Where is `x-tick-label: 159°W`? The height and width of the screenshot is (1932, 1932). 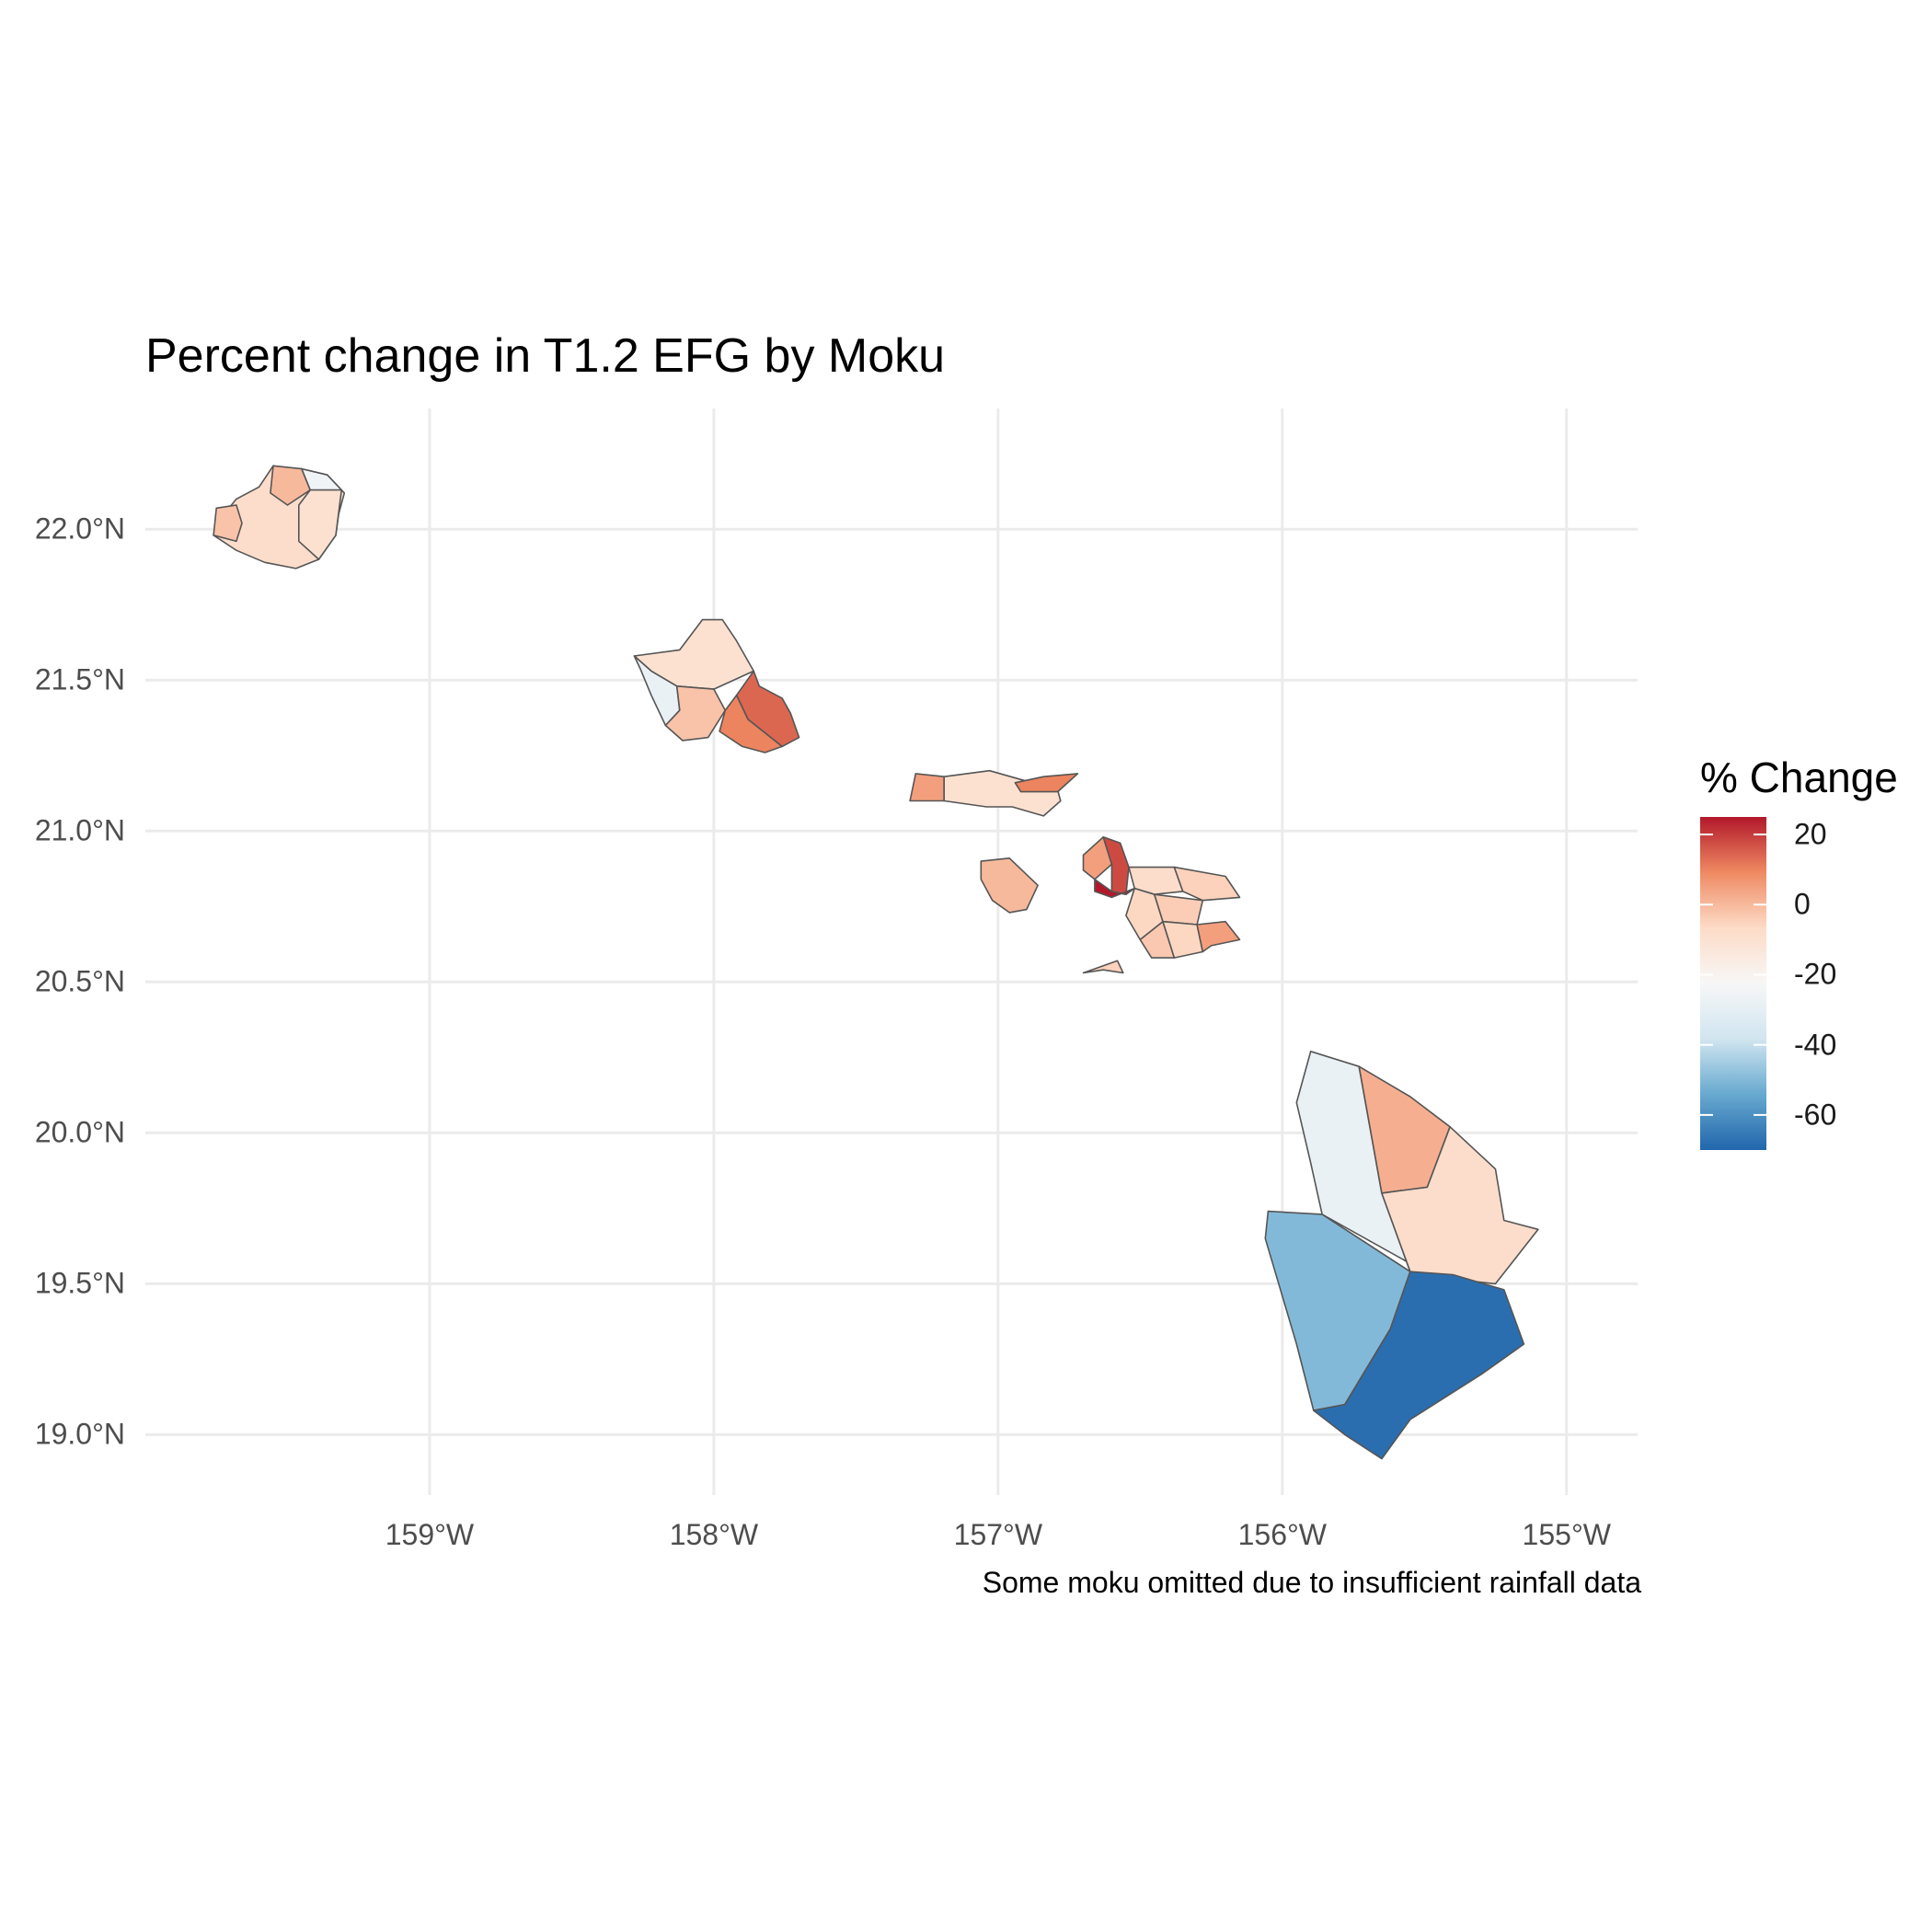 x-tick-label: 159°W is located at coordinates (430, 1534).